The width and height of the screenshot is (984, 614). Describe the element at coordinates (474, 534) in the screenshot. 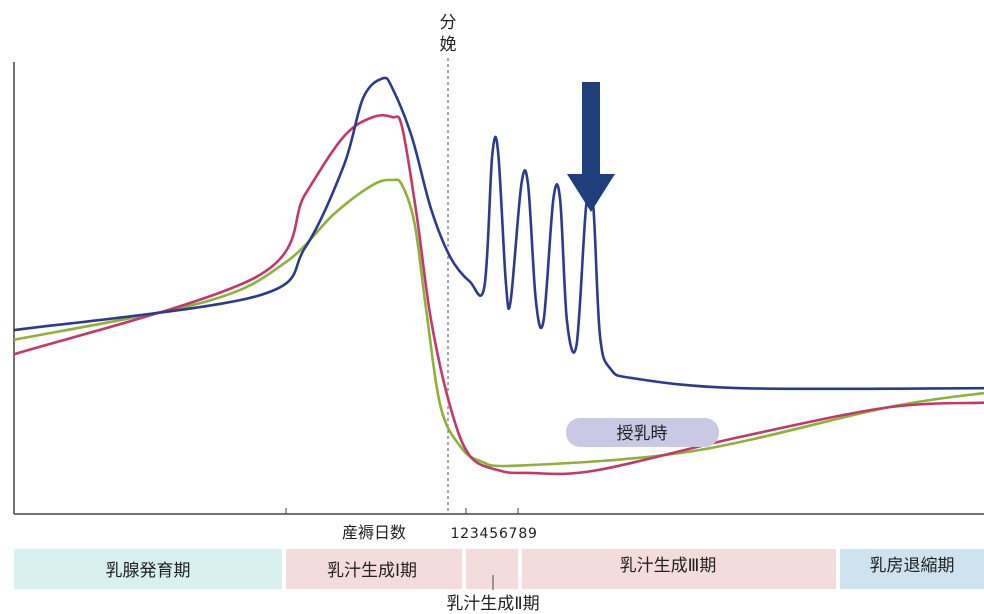

I see `x-tick-label: 3` at that location.